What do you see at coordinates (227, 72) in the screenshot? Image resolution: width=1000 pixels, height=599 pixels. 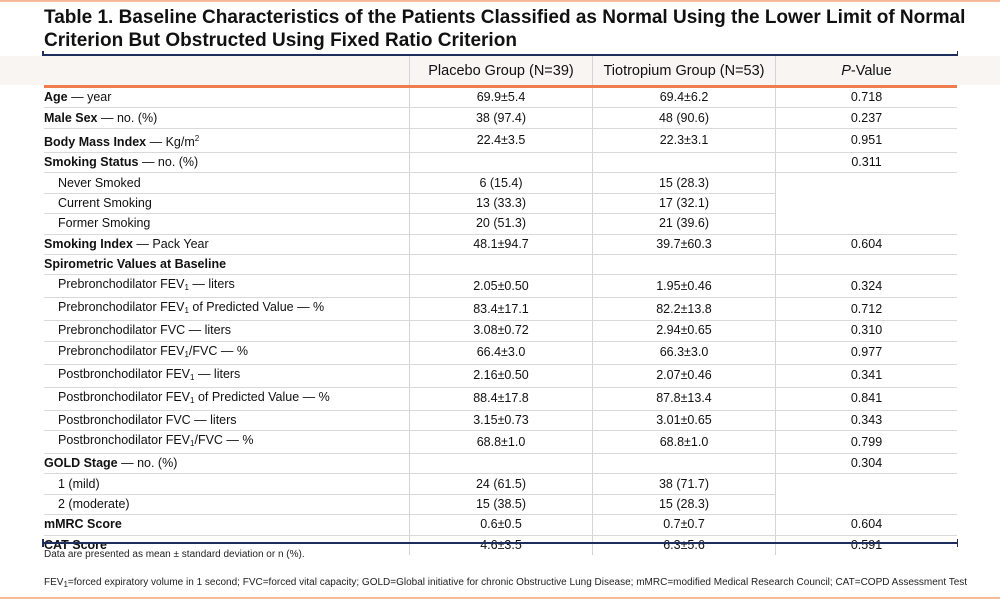 I see `col-label` at bounding box center [227, 72].